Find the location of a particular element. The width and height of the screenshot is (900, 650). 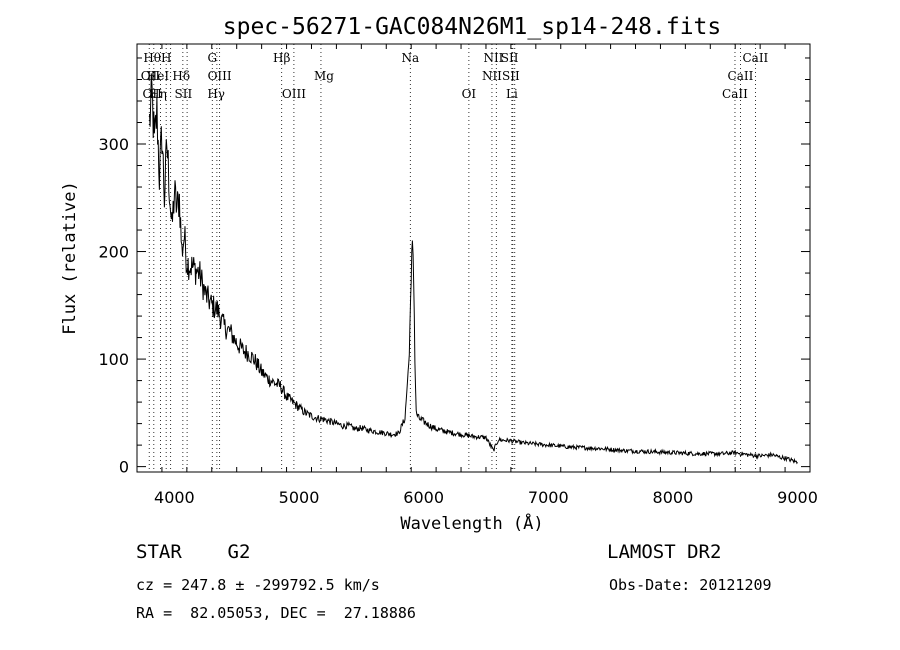

line-label: Hδ is located at coordinates (181, 76).